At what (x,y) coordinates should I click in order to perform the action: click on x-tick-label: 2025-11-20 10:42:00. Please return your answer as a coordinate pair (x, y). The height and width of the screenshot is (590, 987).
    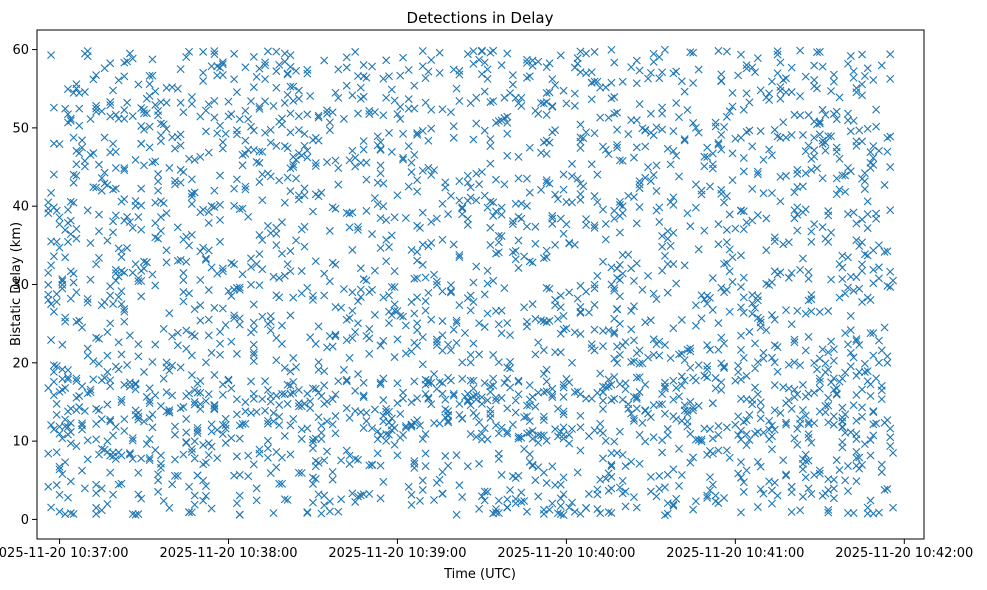
    Looking at the image, I should click on (904, 553).